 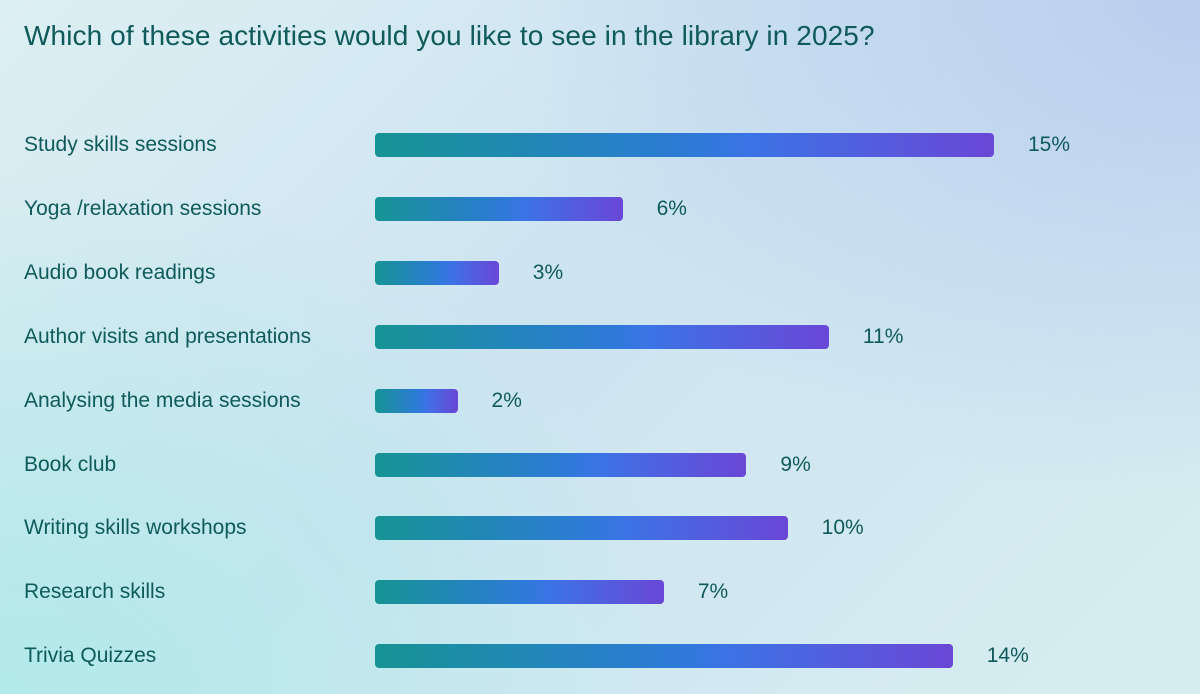 I want to click on category-label: Study skills sessions, so click(x=120, y=144).